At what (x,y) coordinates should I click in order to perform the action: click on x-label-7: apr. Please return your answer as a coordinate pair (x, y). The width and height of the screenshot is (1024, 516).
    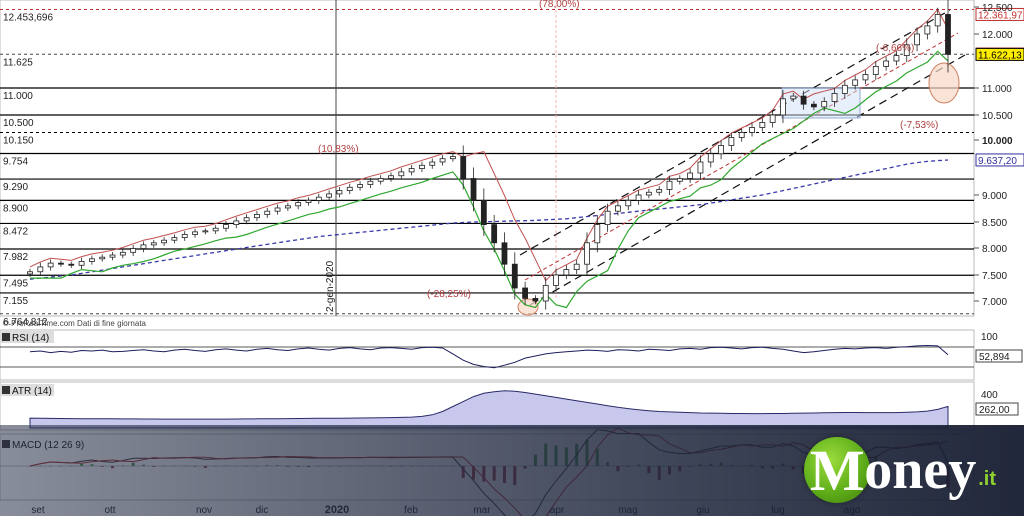
    Looking at the image, I should click on (557, 510).